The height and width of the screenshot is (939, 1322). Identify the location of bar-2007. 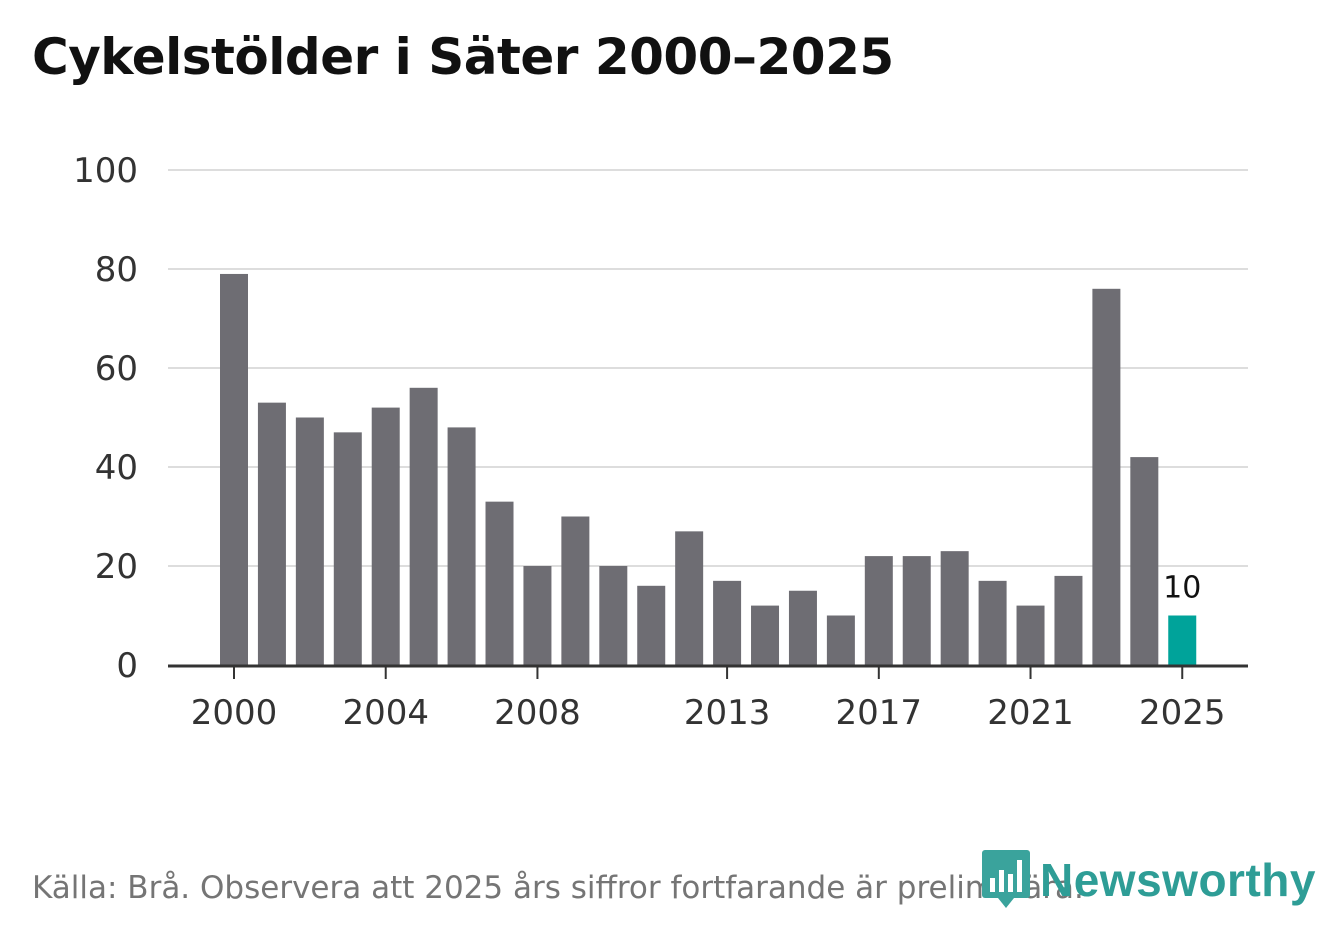
(499, 583).